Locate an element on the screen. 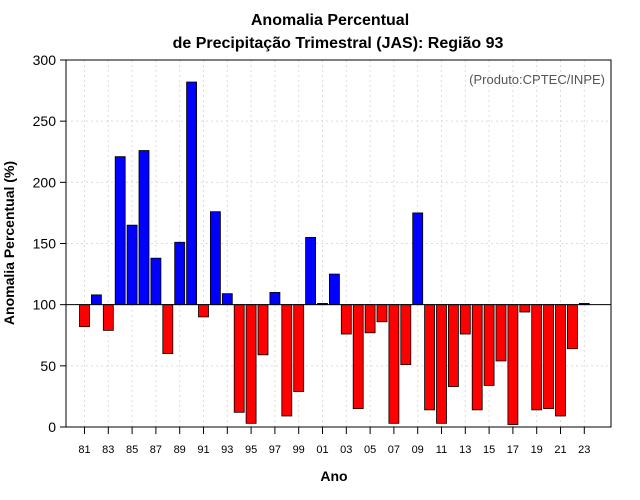  y-tick-label-200: 200 is located at coordinates (45, 182).